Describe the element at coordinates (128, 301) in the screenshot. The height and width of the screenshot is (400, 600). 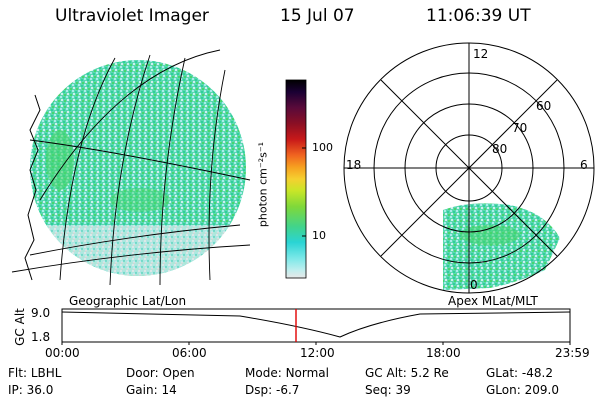
I see `geographic-caption: Geographic Lat/Lon` at that location.